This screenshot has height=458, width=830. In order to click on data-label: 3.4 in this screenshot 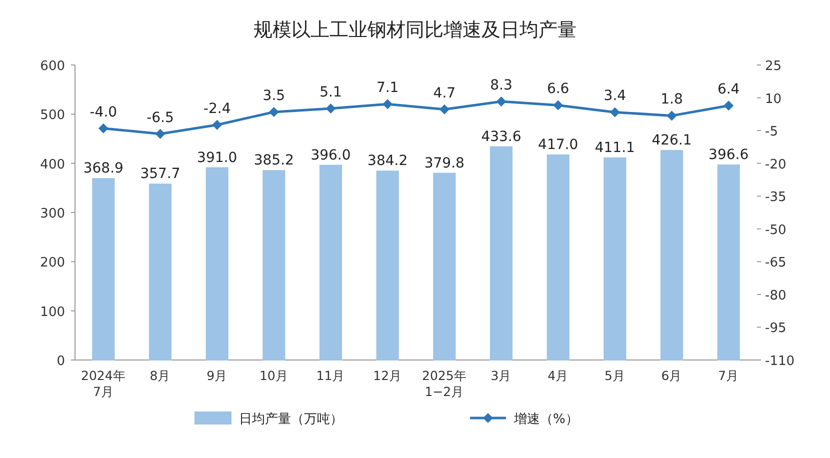, I will do `click(615, 96)`.